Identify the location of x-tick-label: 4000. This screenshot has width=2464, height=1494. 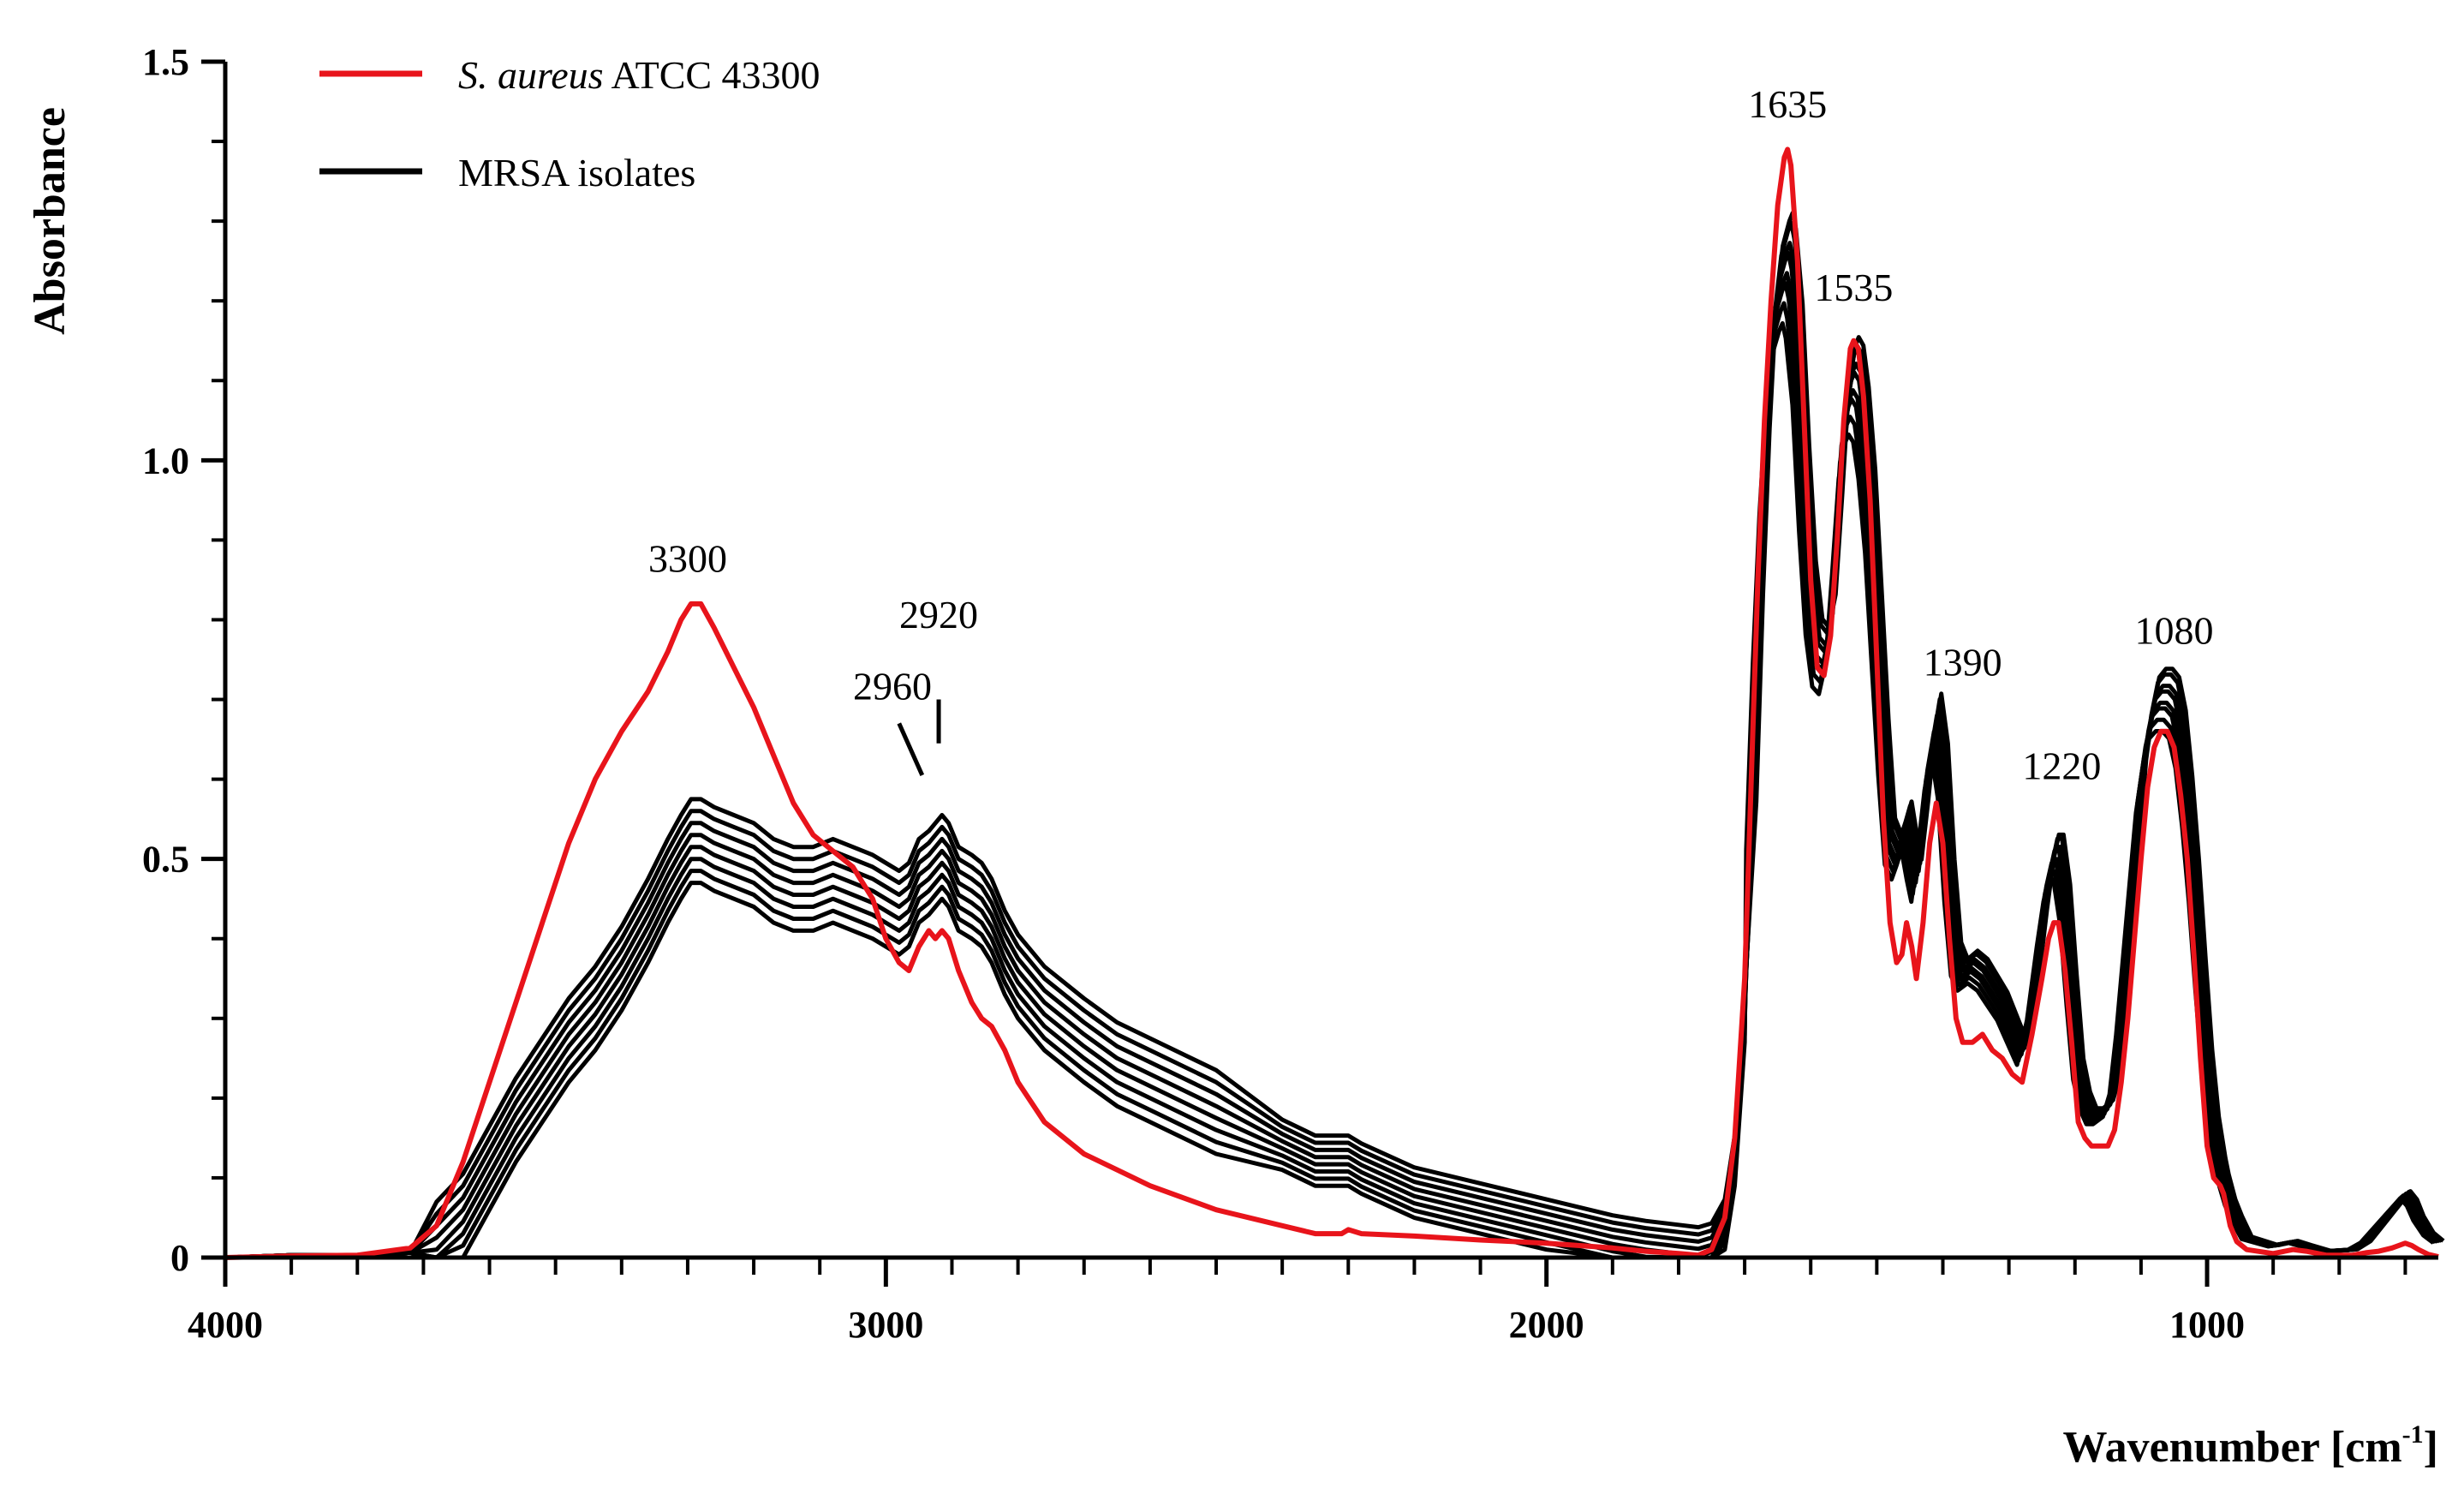
(225, 1325).